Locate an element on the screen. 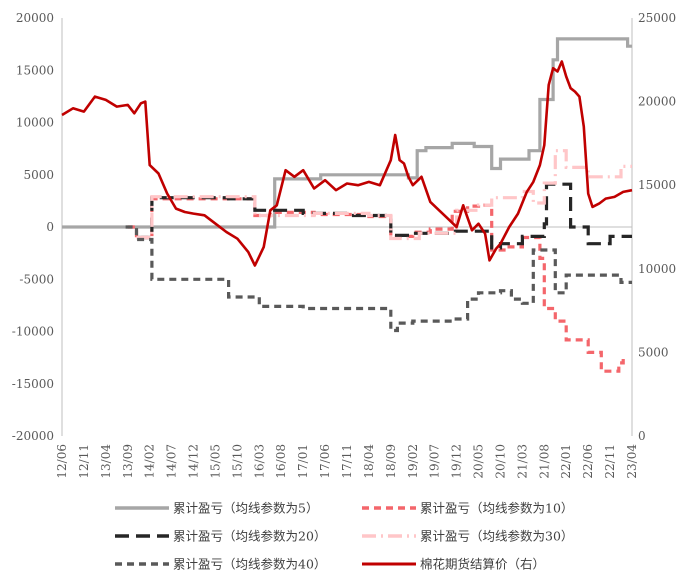  left-tick-label: -15000 is located at coordinates (33, 384).